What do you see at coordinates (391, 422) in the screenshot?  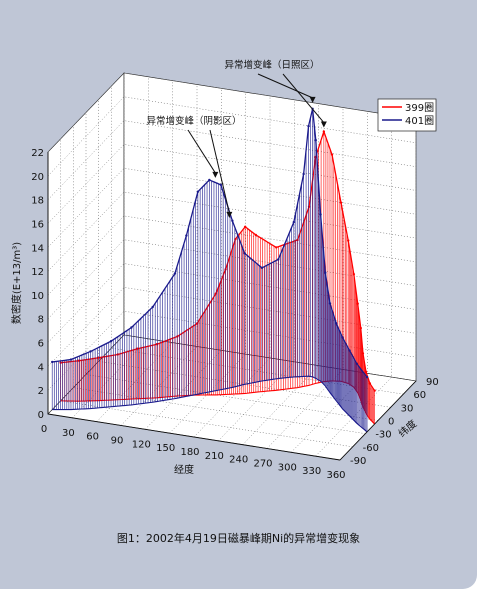 I see `y-tick-label: 0` at bounding box center [391, 422].